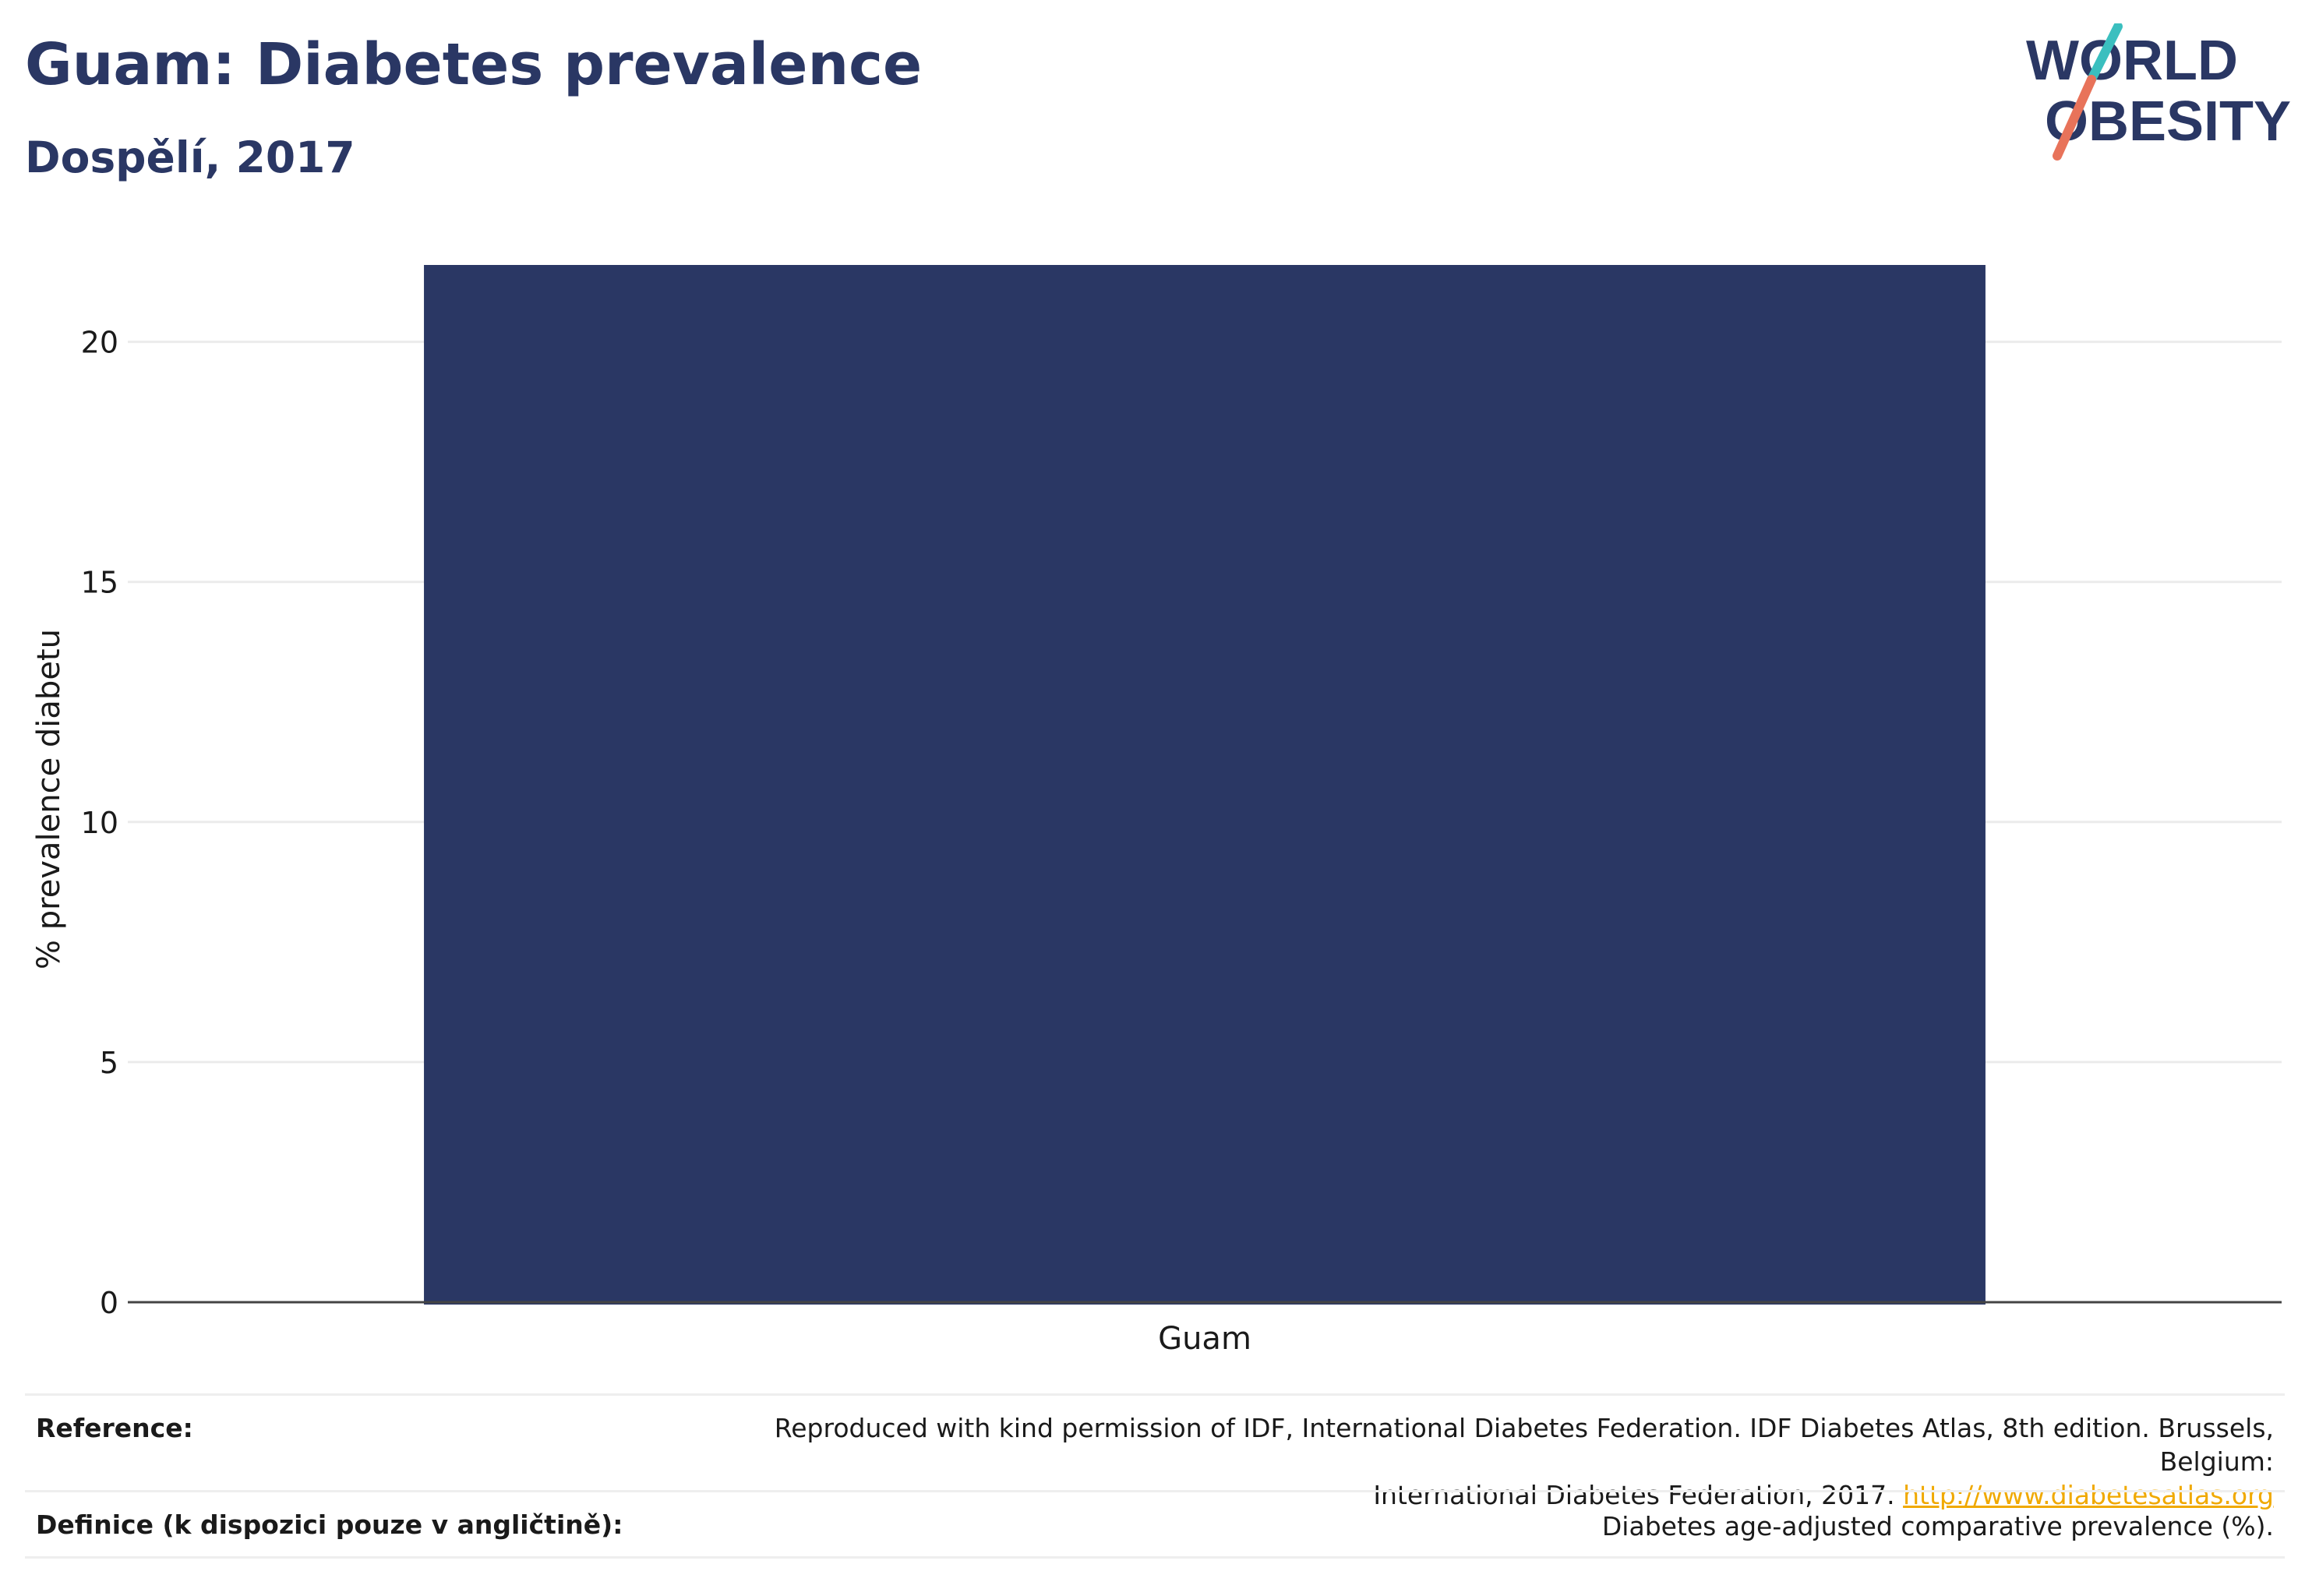 The image size is (2305, 1596). I want to click on y-tick-label: 5, so click(109, 1063).